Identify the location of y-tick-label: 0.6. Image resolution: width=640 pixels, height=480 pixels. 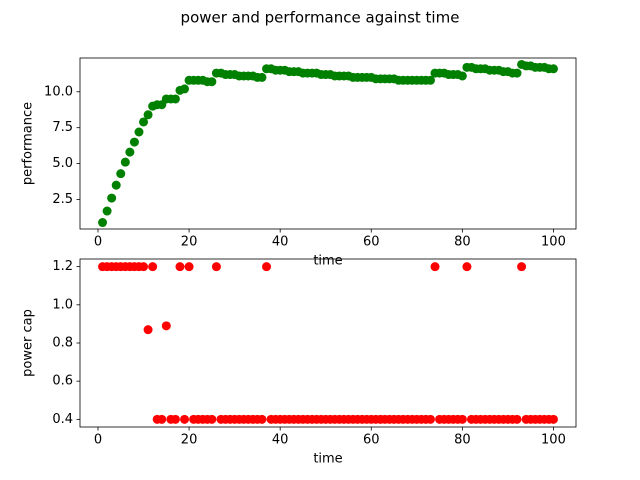
(62, 381).